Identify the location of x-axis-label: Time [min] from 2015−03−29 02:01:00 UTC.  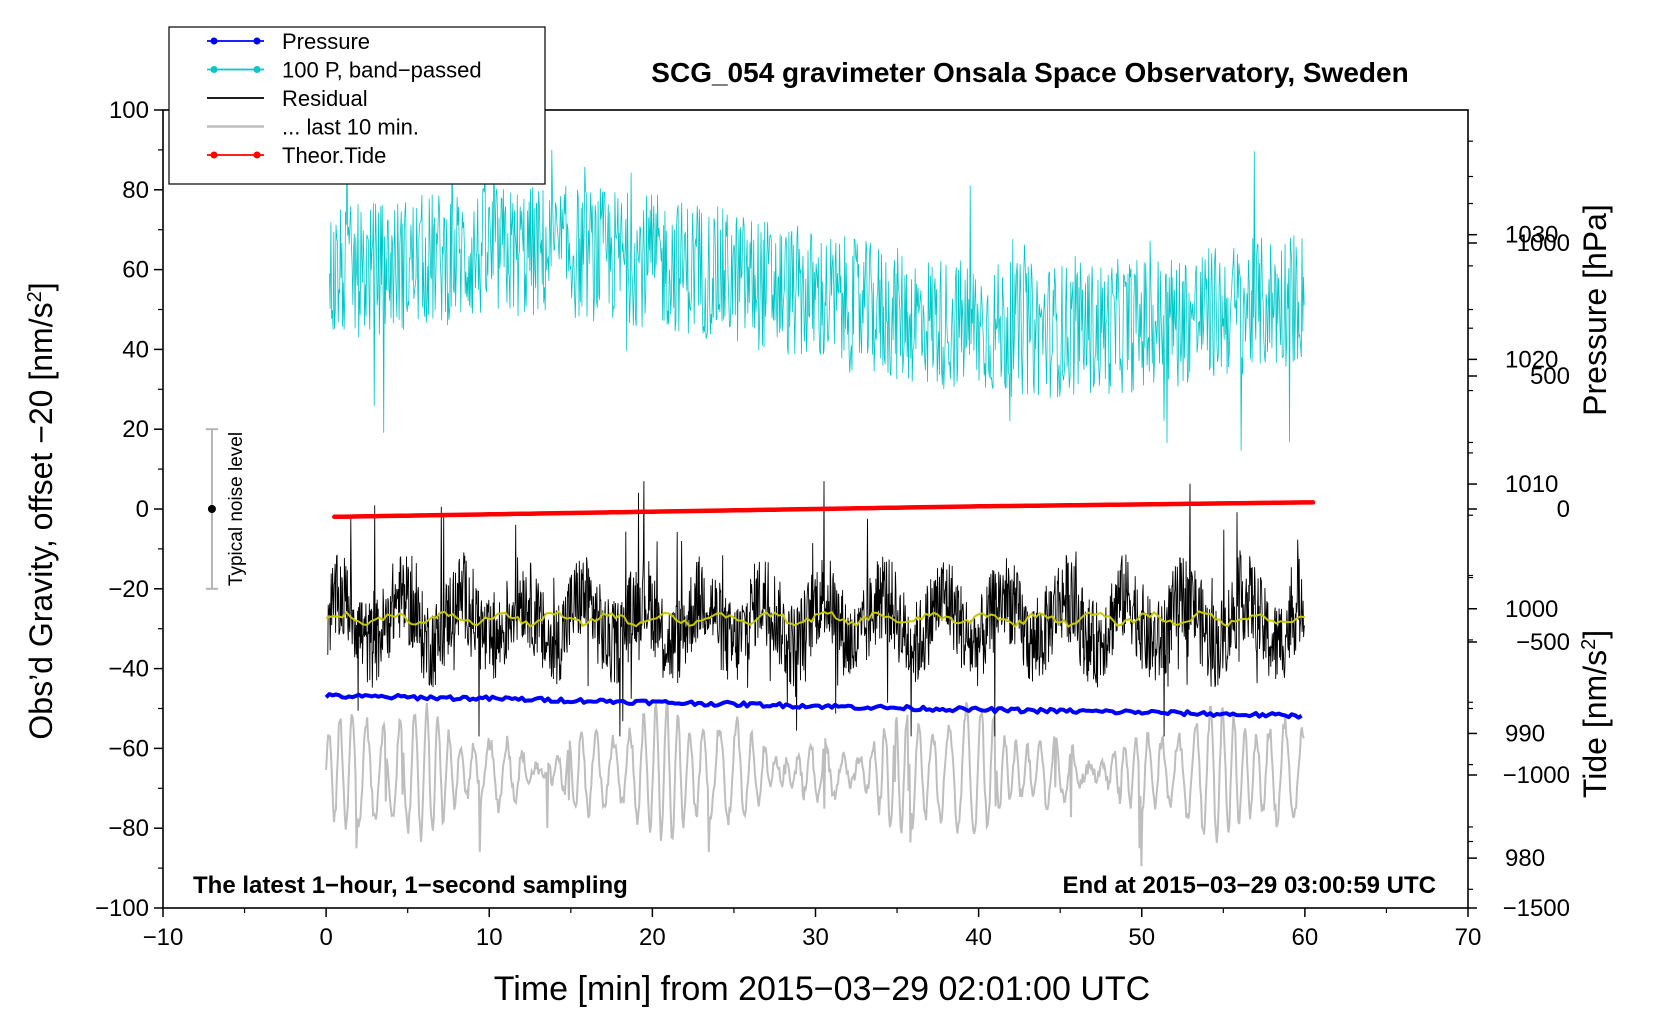
(822, 989).